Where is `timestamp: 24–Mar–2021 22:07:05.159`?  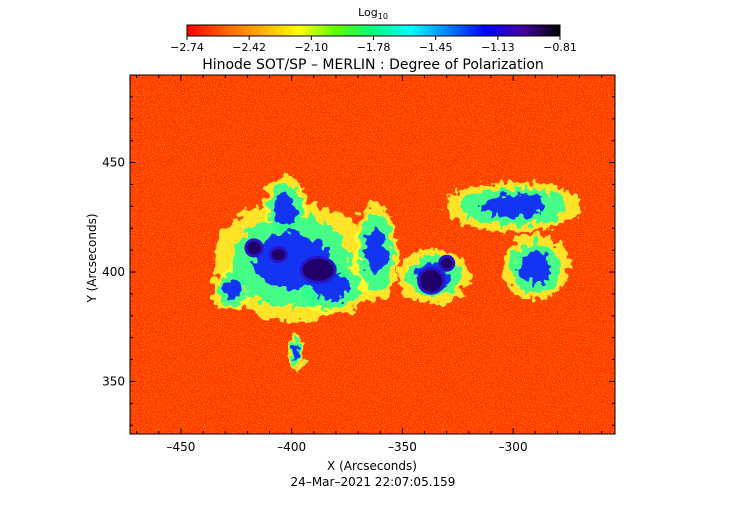
timestamp: 24–Mar–2021 22:07:05.159 is located at coordinates (373, 482).